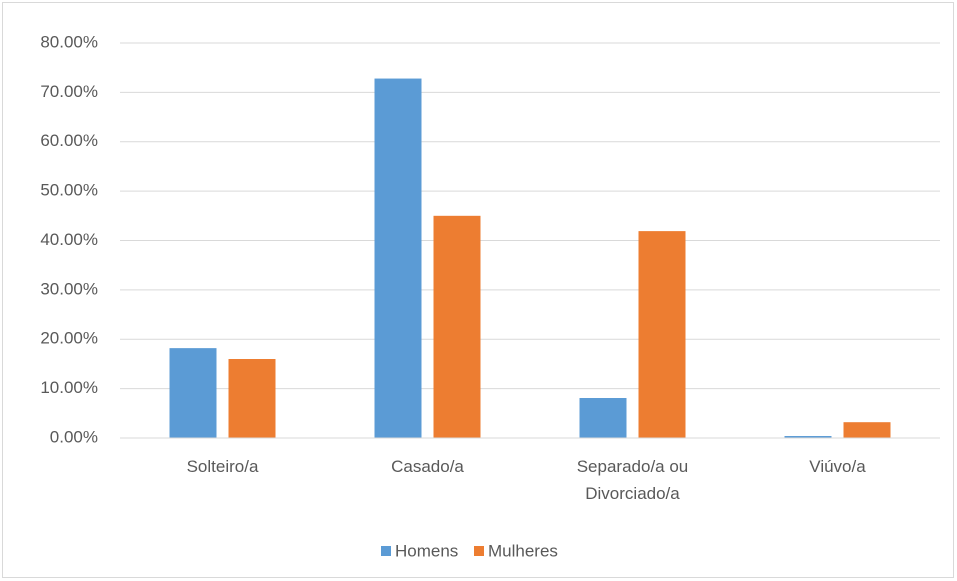 This screenshot has width=957, height=581. Describe the element at coordinates (222, 466) in the screenshot. I see `x-tick-label: Solteiro/a` at that location.